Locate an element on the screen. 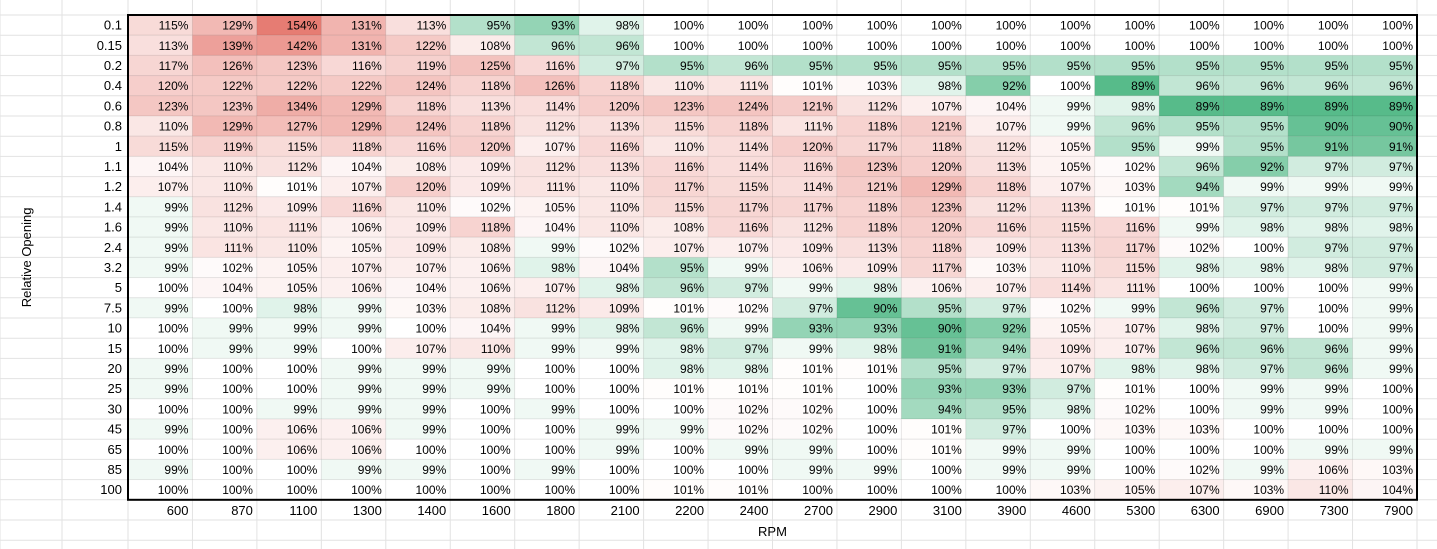  cell-value-label: 109% is located at coordinates (431, 248).